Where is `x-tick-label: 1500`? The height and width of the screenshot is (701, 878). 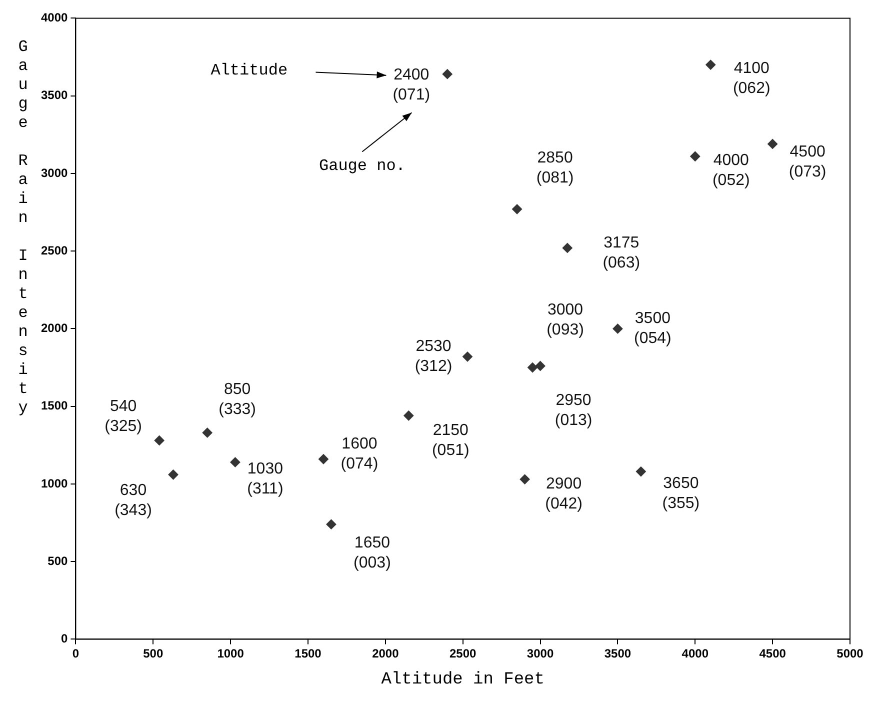 x-tick-label: 1500 is located at coordinates (308, 653).